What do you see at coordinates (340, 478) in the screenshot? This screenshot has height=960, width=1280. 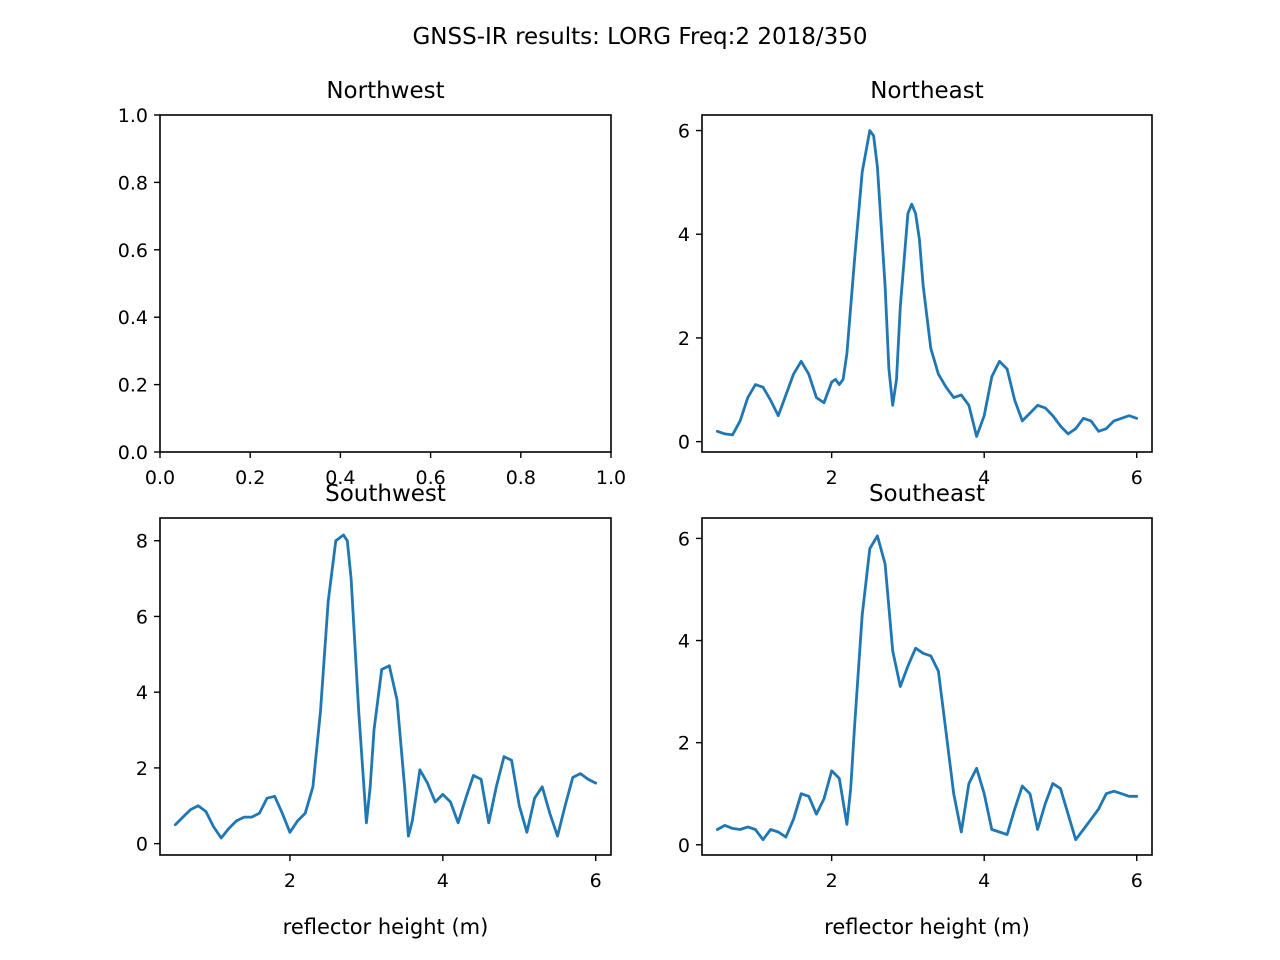 I see `x-tick-label: 0.4` at bounding box center [340, 478].